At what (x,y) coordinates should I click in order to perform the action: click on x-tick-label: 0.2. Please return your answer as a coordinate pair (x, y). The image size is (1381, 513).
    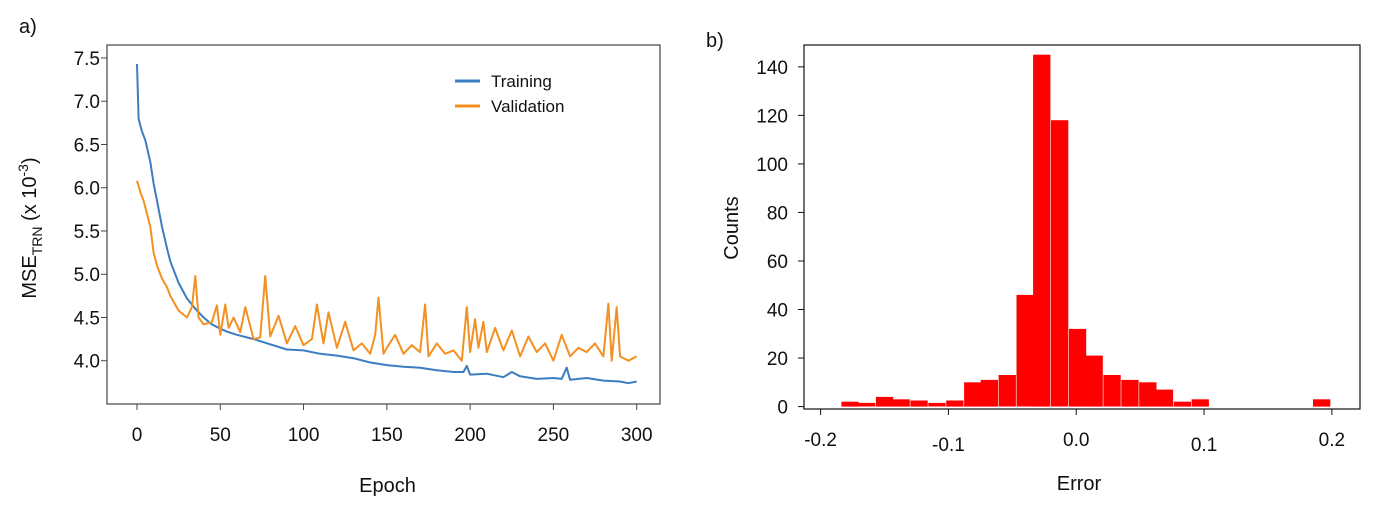
    Looking at the image, I should click on (1332, 440).